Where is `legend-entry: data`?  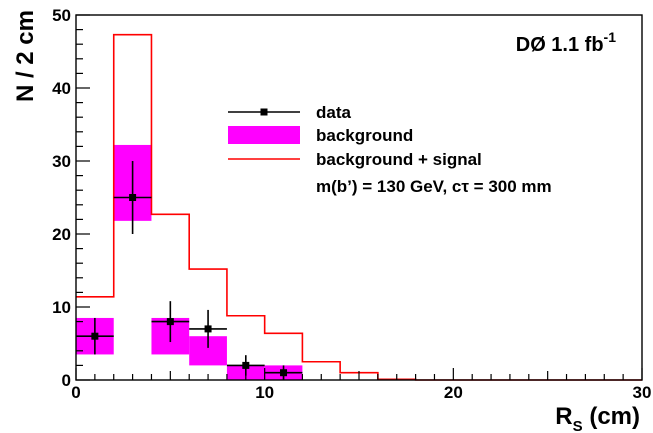 legend-entry: data is located at coordinates (290, 112).